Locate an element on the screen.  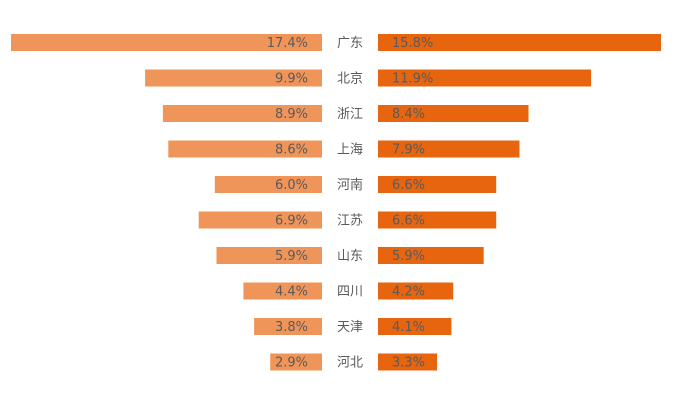
right-value-label-3: 7.9% is located at coordinates (408, 150).